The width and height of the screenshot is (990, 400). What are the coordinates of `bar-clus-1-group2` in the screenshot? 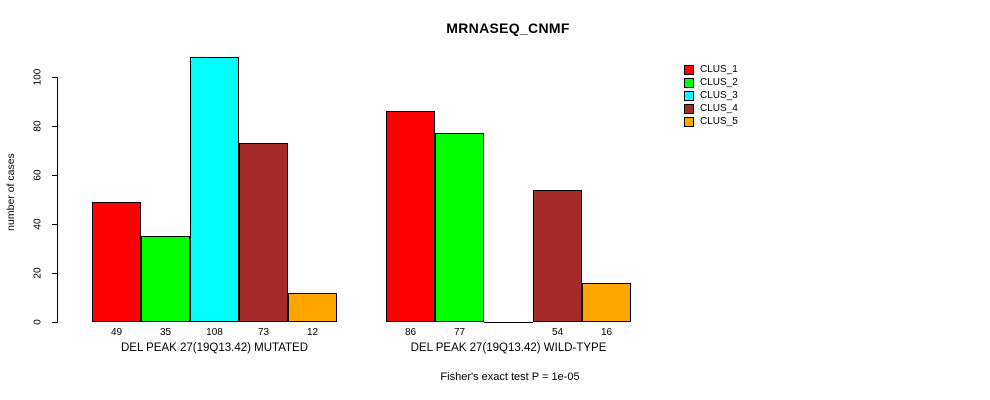 It's located at (410, 216).